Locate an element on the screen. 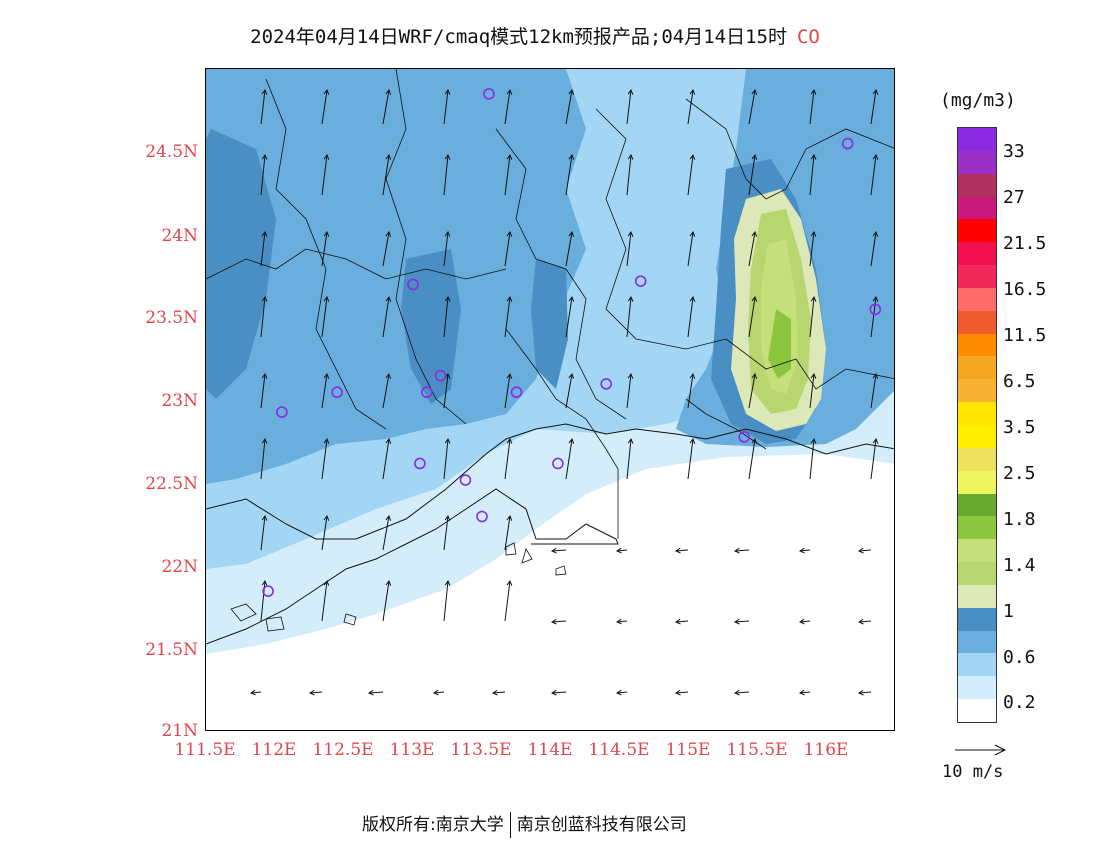  lat-label-21: 21N is located at coordinates (179, 731).